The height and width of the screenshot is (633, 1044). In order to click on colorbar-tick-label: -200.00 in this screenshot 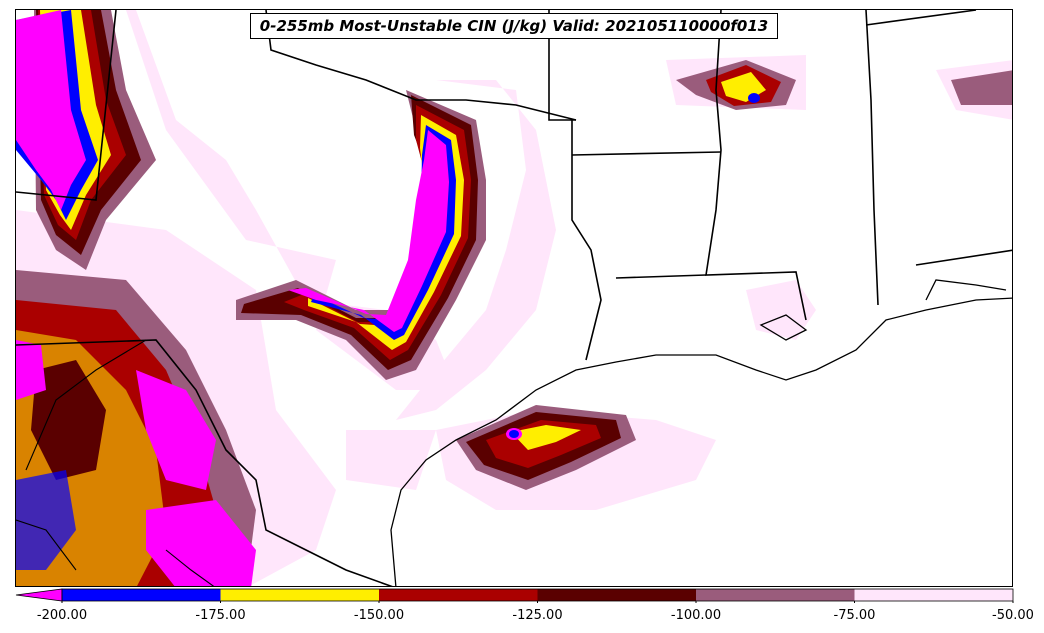, I will do `click(62, 615)`.